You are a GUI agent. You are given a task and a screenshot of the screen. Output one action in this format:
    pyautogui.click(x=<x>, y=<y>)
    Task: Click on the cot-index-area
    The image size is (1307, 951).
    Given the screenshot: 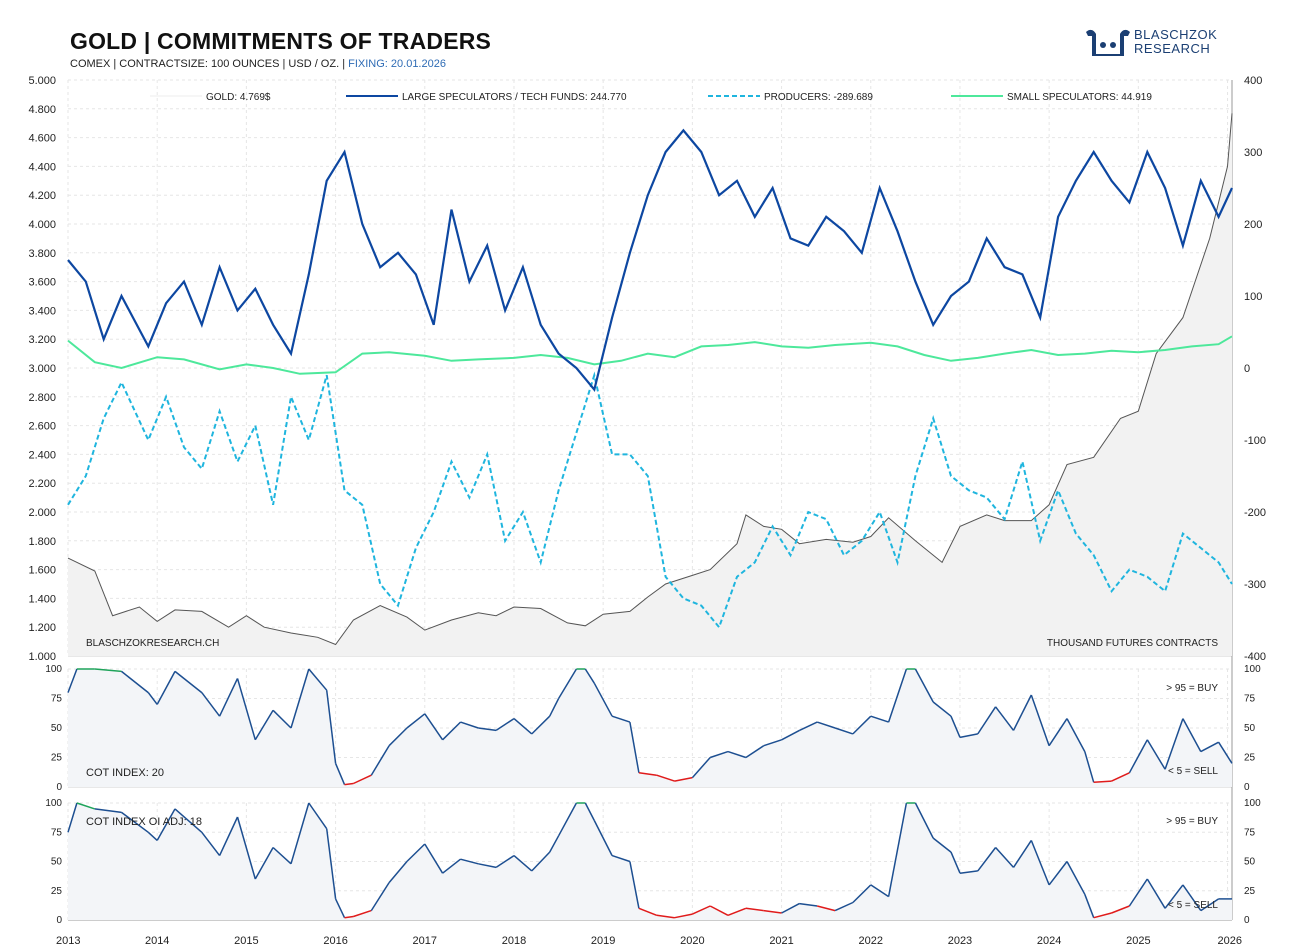 What is the action you would take?
    pyautogui.click(x=650, y=728)
    